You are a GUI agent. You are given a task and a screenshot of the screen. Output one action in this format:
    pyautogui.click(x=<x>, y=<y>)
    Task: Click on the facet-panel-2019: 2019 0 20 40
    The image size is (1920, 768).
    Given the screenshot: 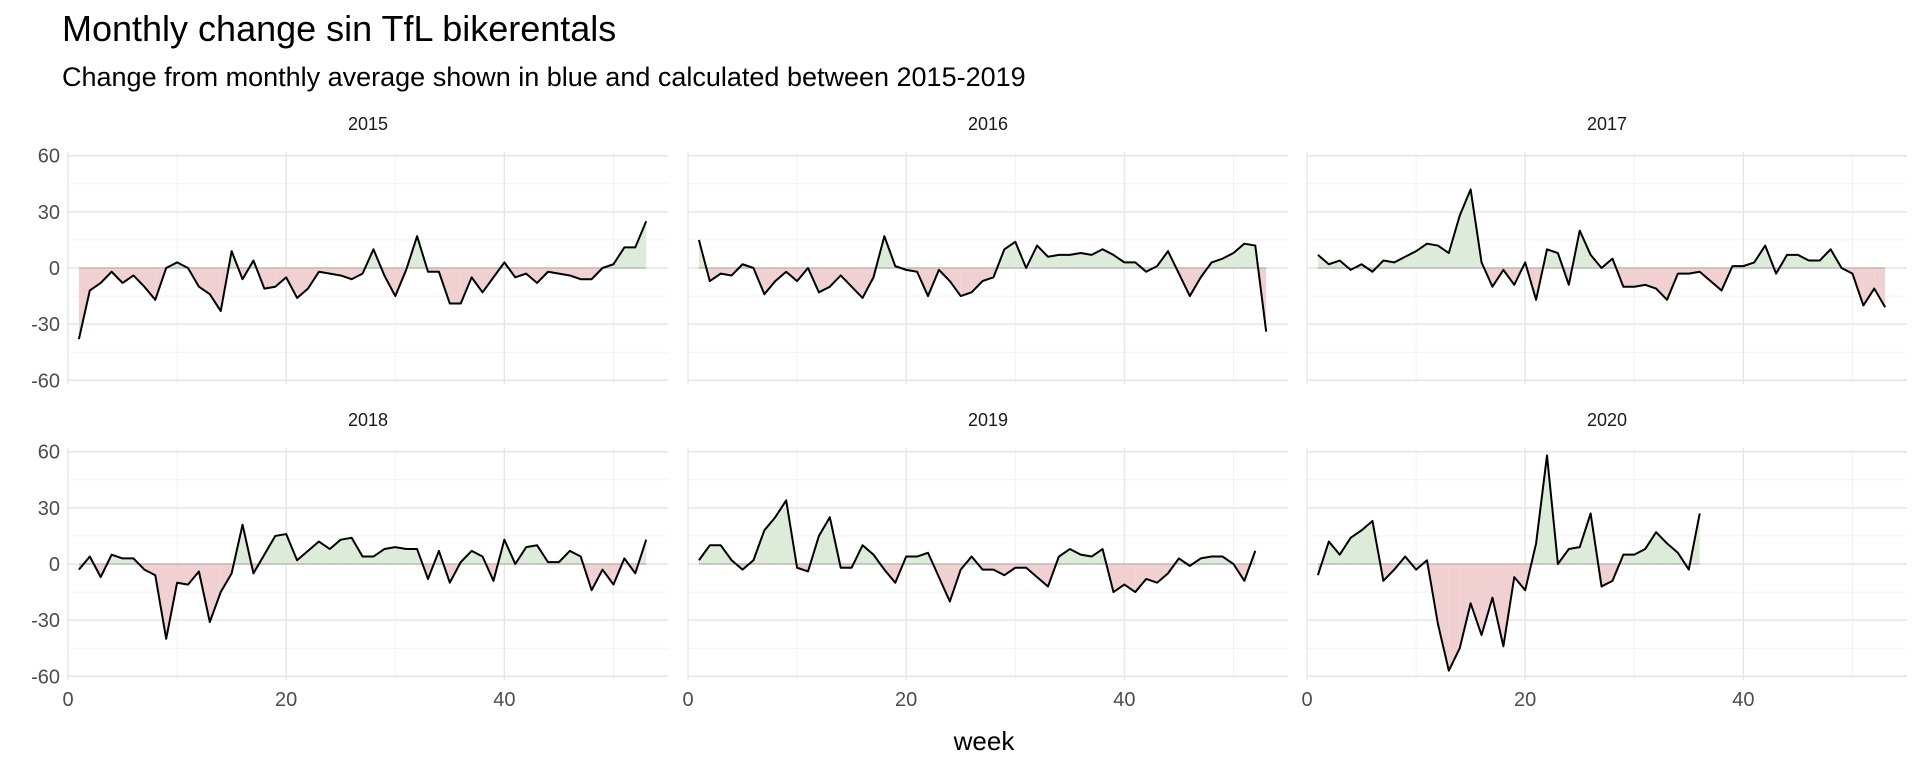 What is the action you would take?
    pyautogui.click(x=985, y=560)
    